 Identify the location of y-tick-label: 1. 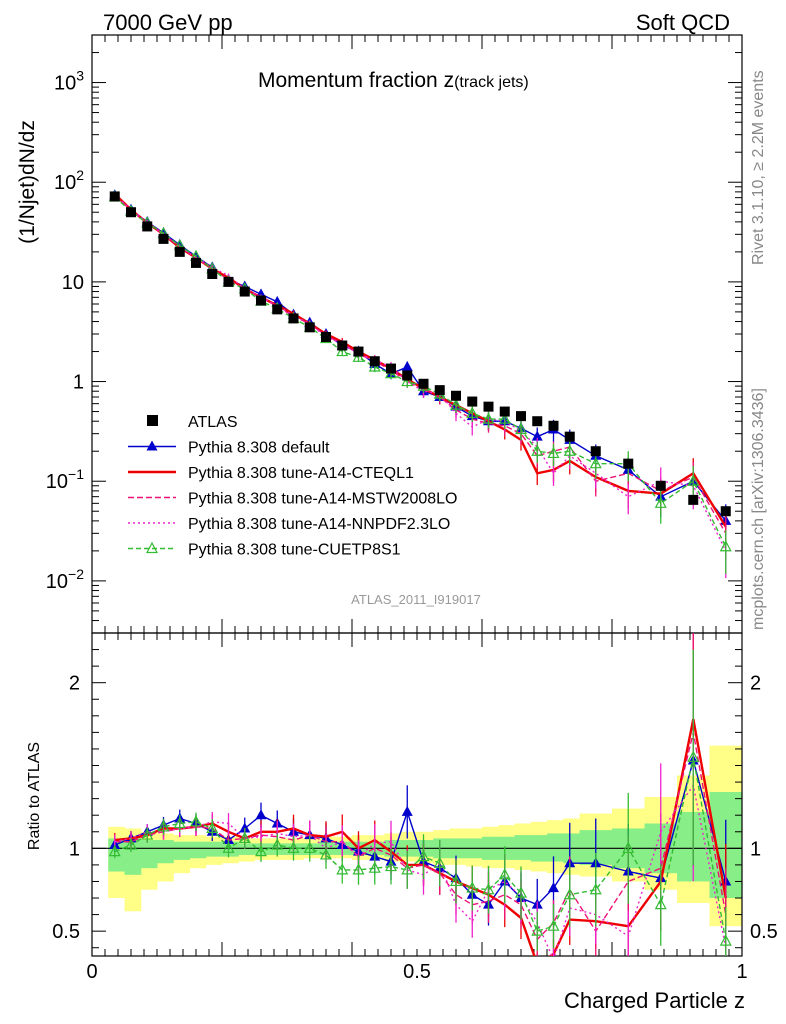
(78, 383).